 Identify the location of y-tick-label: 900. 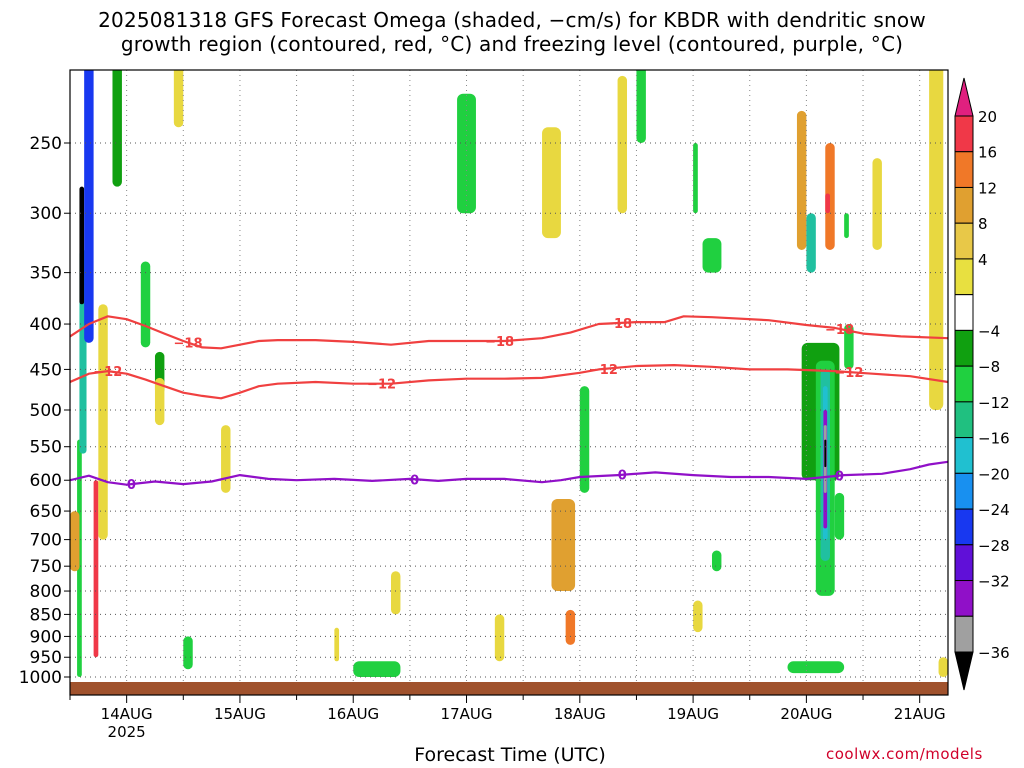
(46, 637).